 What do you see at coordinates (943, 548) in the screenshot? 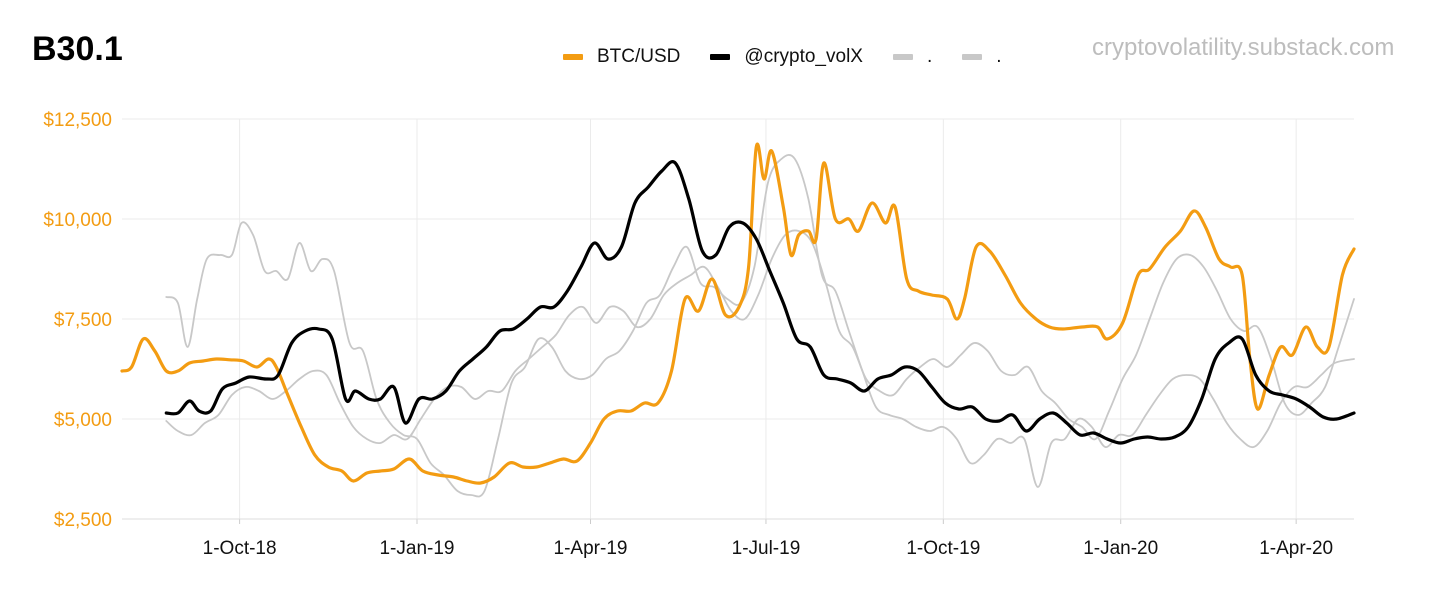
I see `x-tick-label: 1-Oct-19` at bounding box center [943, 548].